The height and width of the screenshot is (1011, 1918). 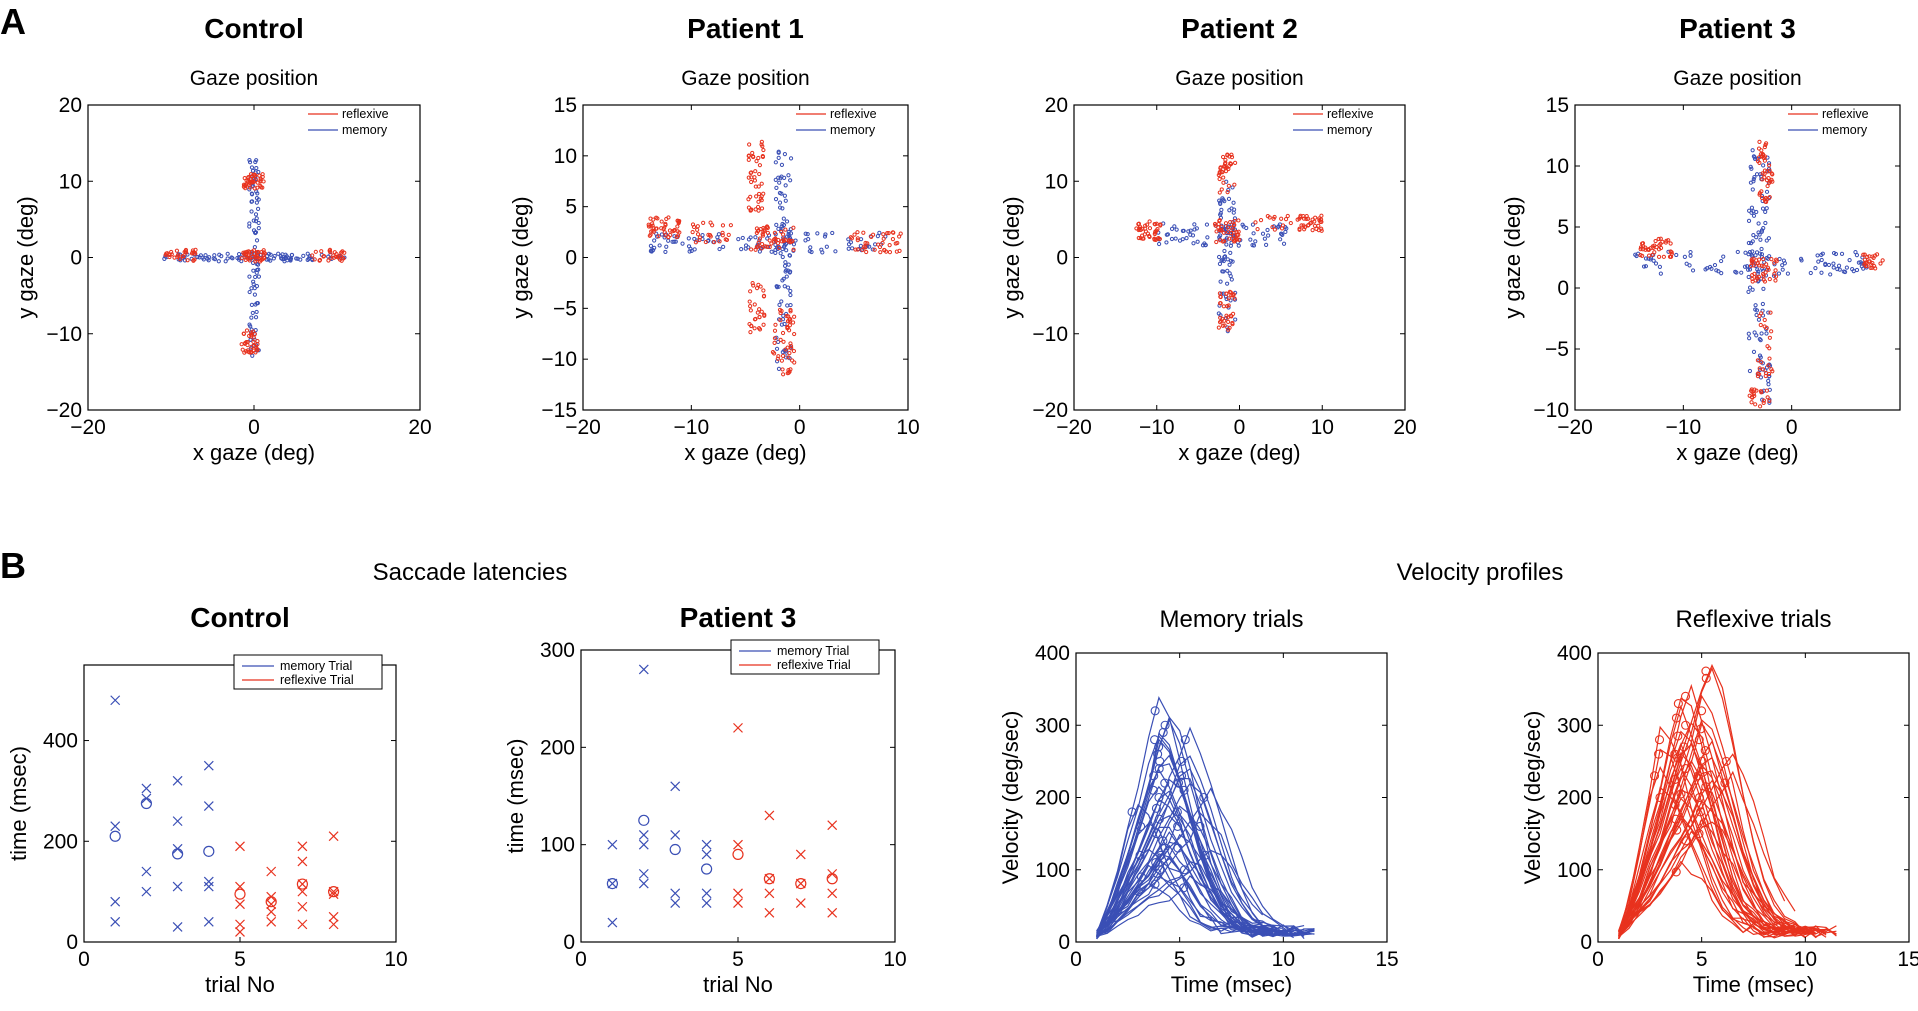 I want to click on x-tick-label: 0, so click(x=581, y=959).